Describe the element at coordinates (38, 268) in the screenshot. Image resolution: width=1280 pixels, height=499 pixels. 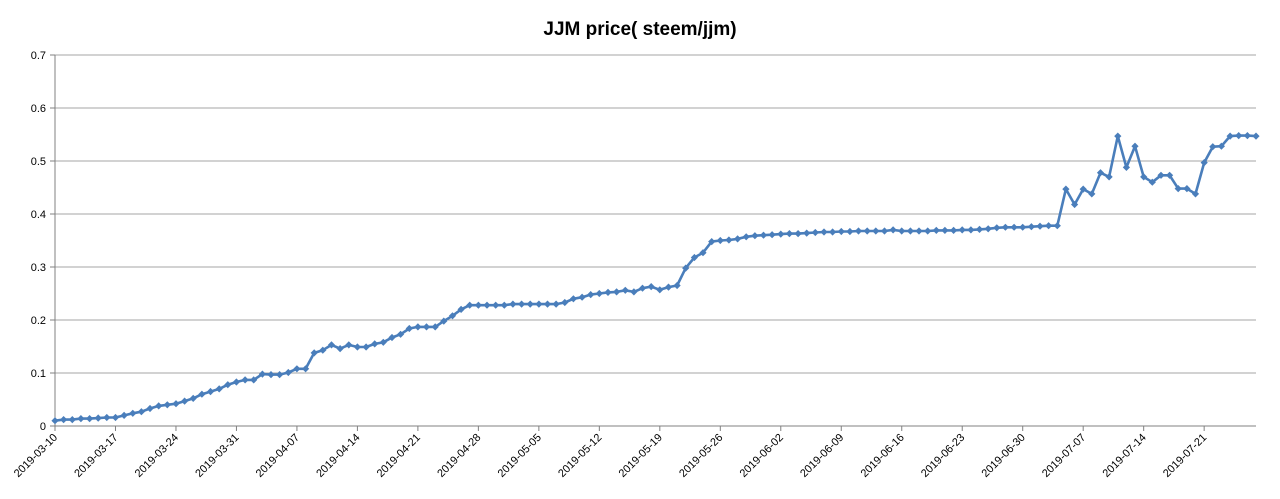
I see `y-tick-label: 0.3` at that location.